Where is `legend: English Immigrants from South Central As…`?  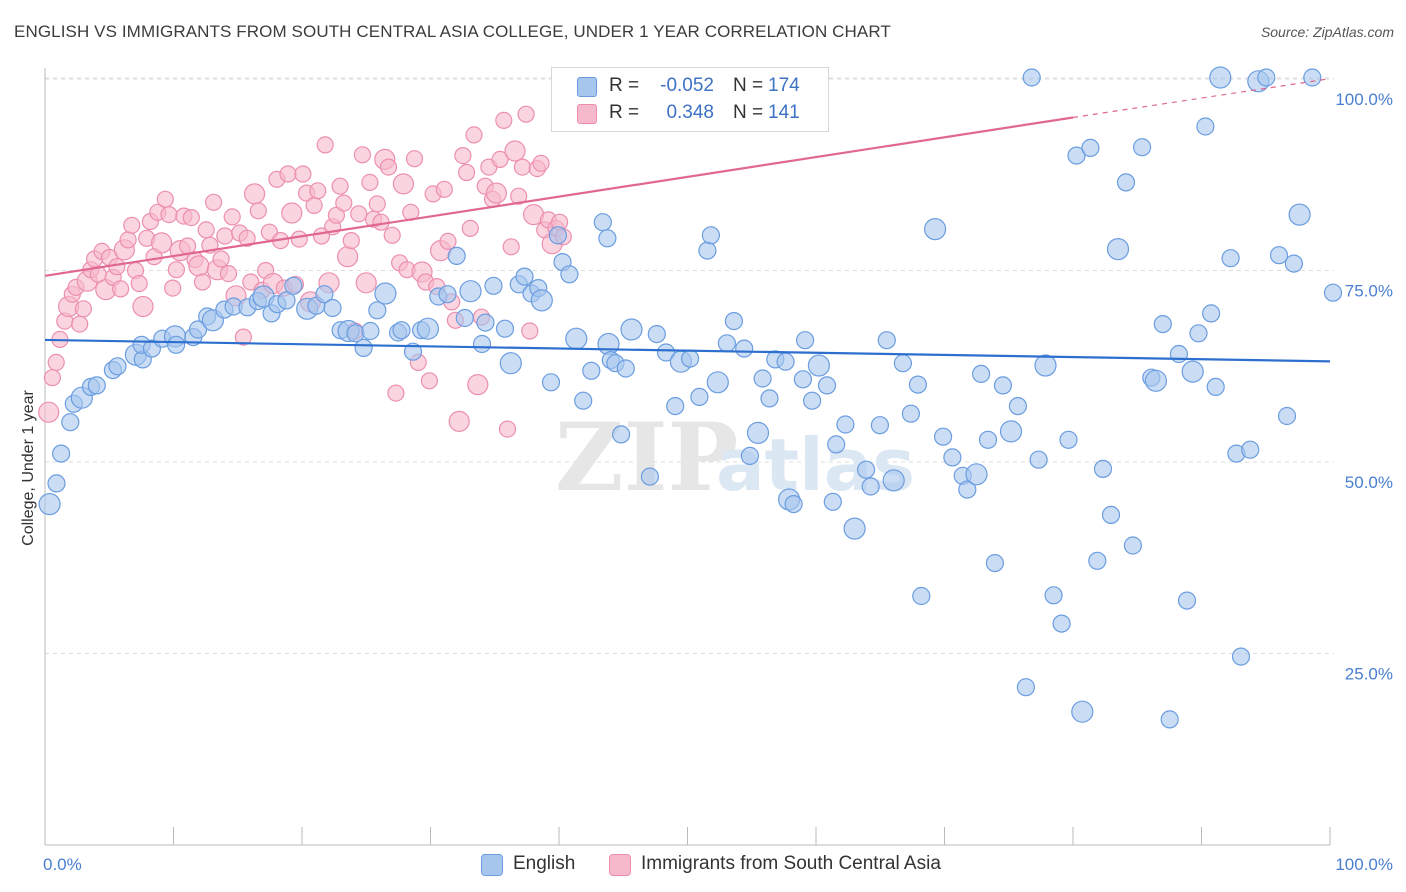
legend: English Immigrants from South Central As… is located at coordinates (703, 865).